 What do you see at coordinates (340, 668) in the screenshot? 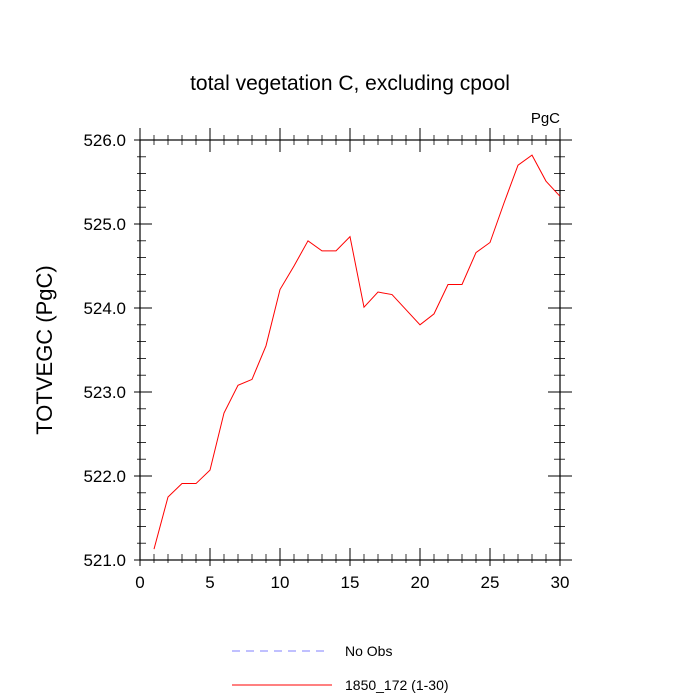
I see `legend: No Obs 1850_172 (1-30)` at bounding box center [340, 668].